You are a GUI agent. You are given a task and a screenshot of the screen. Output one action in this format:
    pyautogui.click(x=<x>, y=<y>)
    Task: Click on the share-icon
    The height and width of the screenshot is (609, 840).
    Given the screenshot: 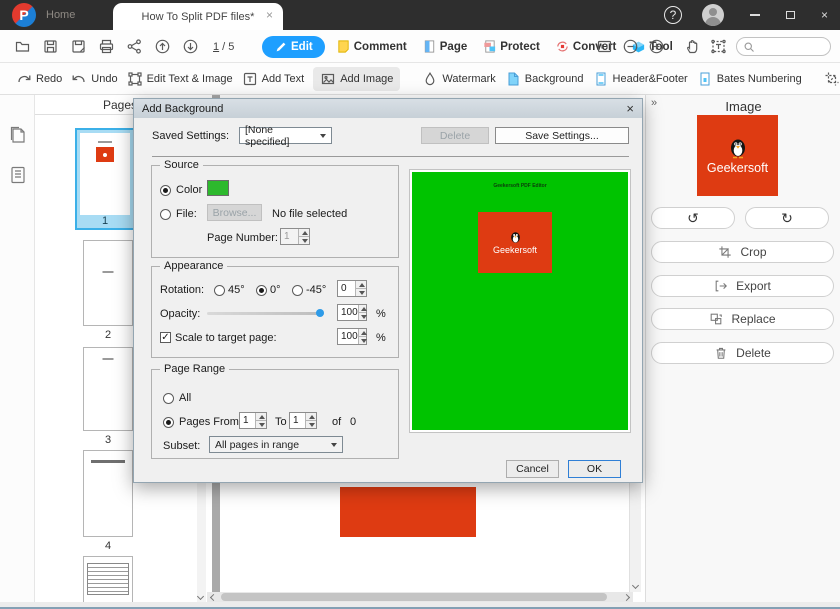 What is the action you would take?
    pyautogui.click(x=134, y=46)
    